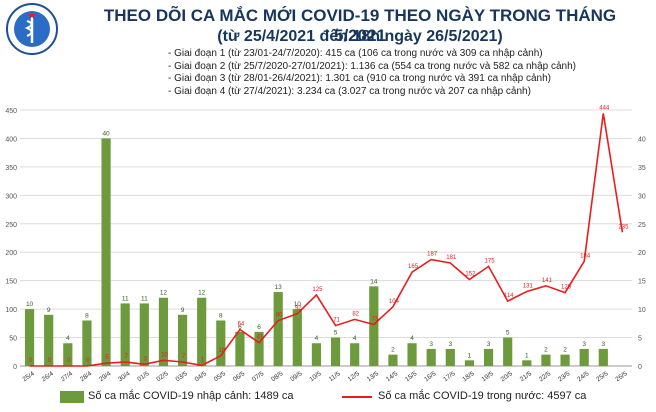 This screenshot has width=656, height=412. I want to click on x-axis-tick-label: 26/4, so click(48, 376).